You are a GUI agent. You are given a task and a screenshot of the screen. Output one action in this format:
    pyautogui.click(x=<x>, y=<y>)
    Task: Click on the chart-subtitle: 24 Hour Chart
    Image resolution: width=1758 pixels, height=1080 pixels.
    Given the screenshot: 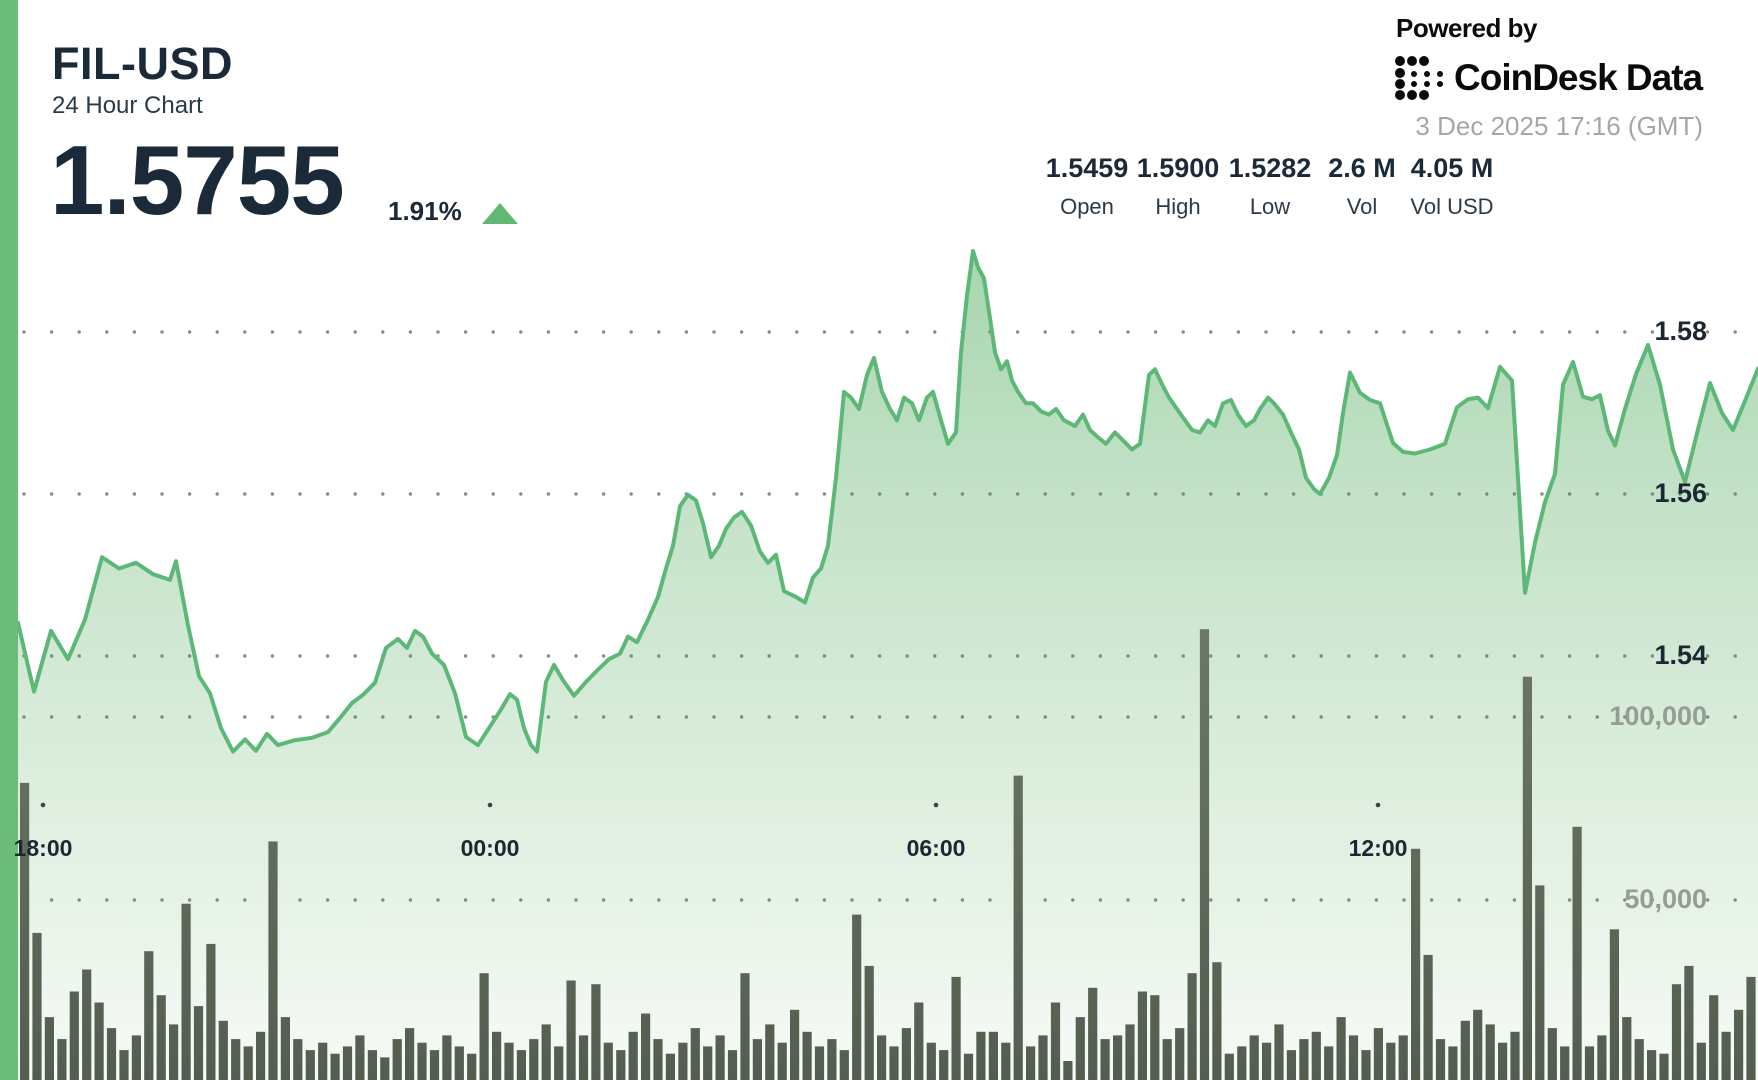 What is the action you would take?
    pyautogui.click(x=127, y=105)
    